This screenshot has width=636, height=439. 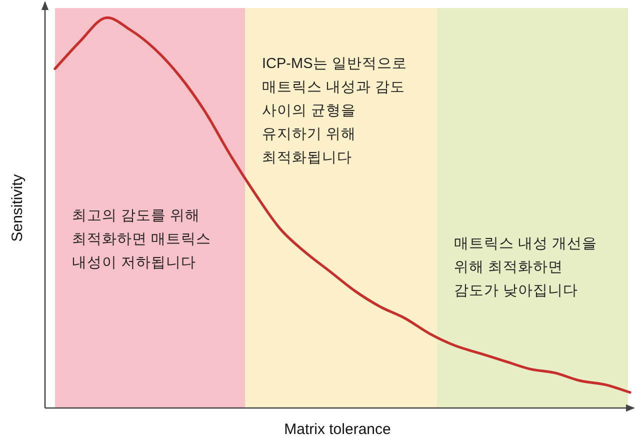 What do you see at coordinates (142, 239) in the screenshot?
I see `annotation: 최고의 감도를 위해 최적화하면 매트릭스 내성이 저하됩니다` at bounding box center [142, 239].